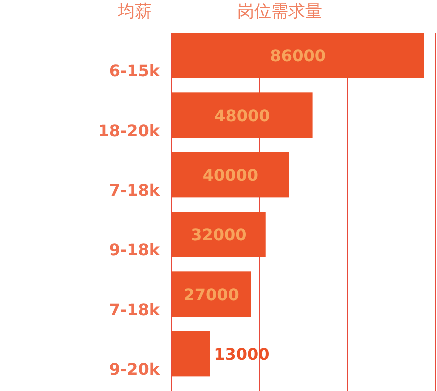 This screenshot has width=437, height=391. What do you see at coordinates (134, 370) in the screenshot?
I see `y-tick-label: 9-20k` at bounding box center [134, 370].